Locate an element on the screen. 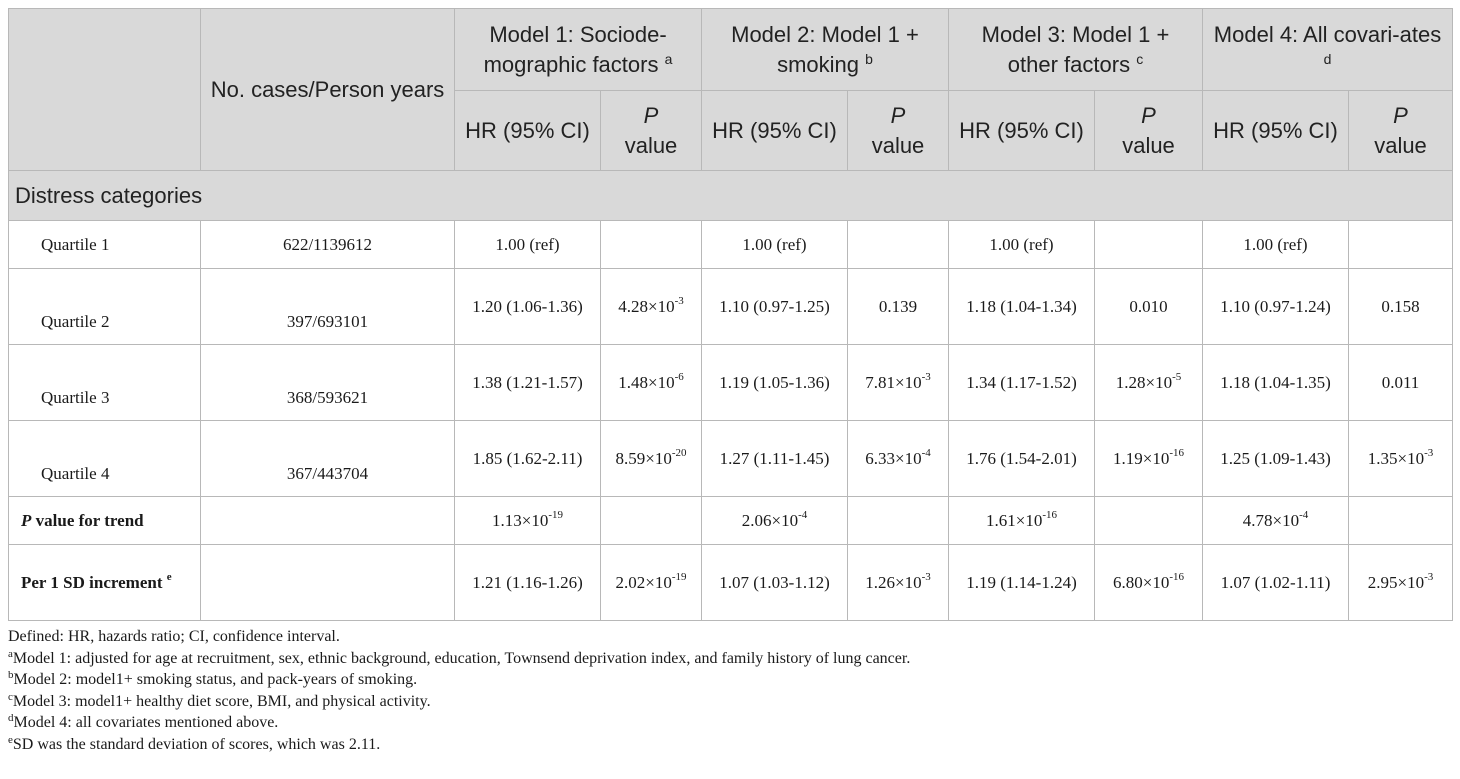  model-4-footnote-mark: d is located at coordinates (1327, 58).